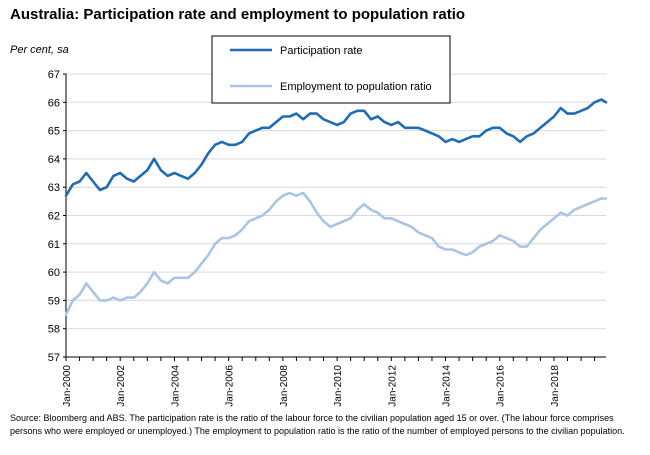 The image size is (650, 455). Describe the element at coordinates (54, 160) in the screenshot. I see `y-tick-label: 64` at that location.